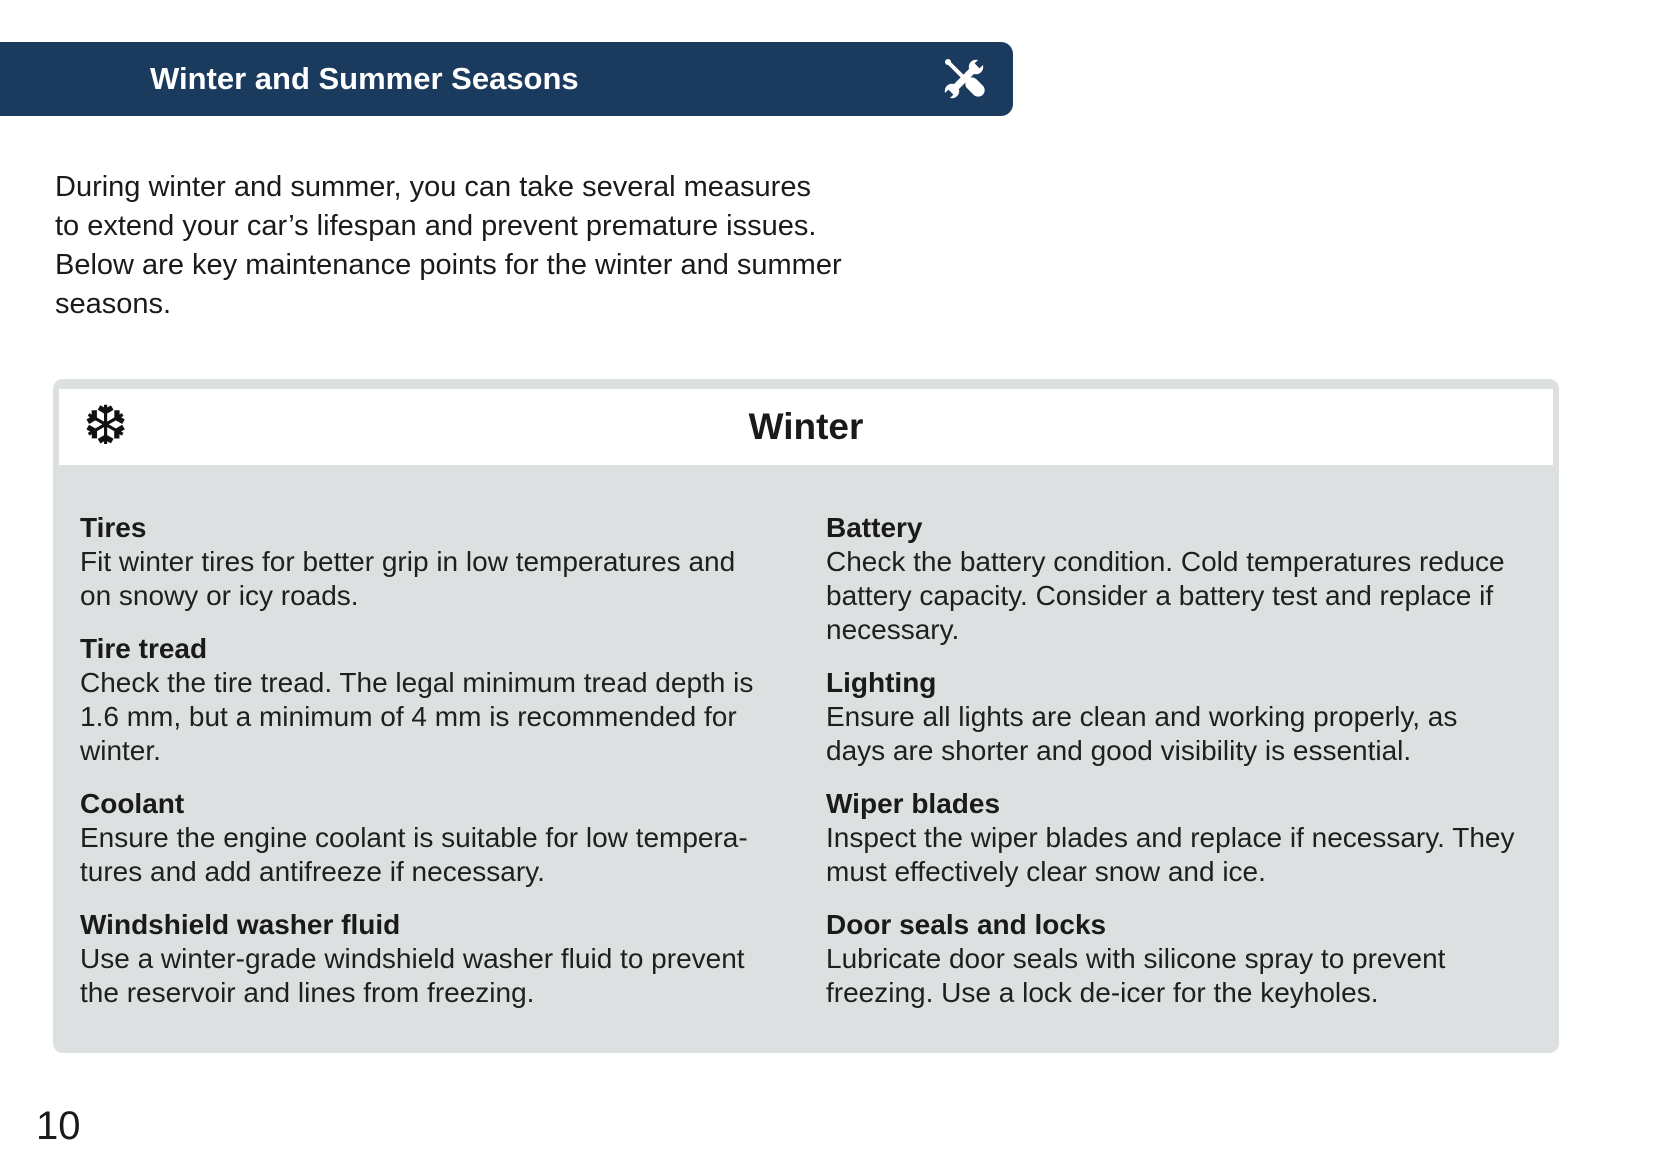  What do you see at coordinates (964, 79) in the screenshot?
I see `screwdriver-wrench-icon` at bounding box center [964, 79].